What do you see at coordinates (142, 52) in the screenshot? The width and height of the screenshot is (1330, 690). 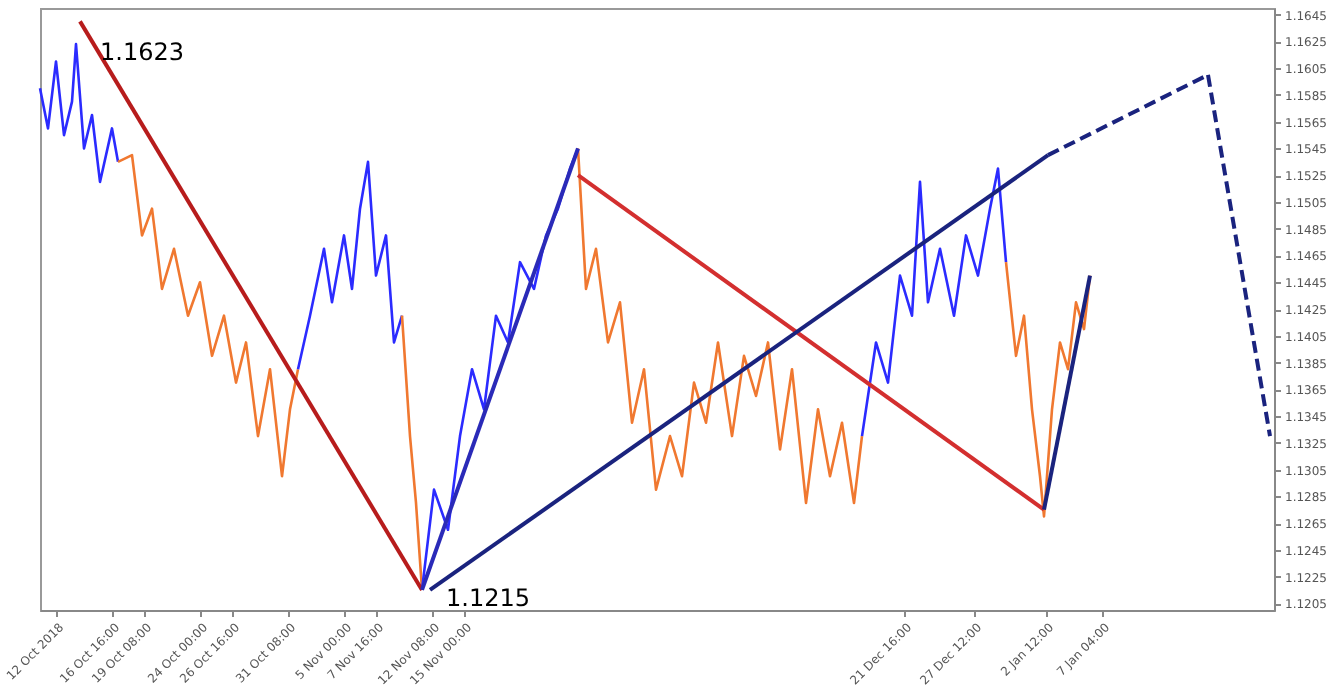 I see `annotation: 1.1623` at bounding box center [142, 52].